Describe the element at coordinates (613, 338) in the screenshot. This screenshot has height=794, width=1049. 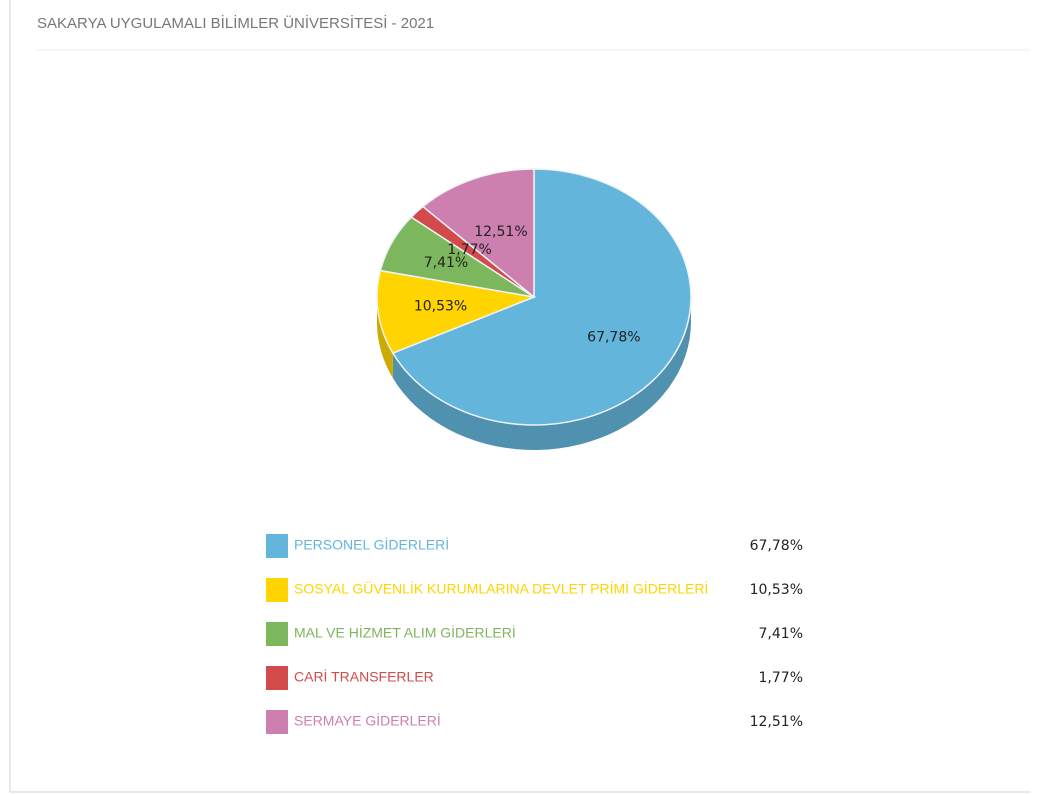
I see `data-label: 67,78%` at that location.